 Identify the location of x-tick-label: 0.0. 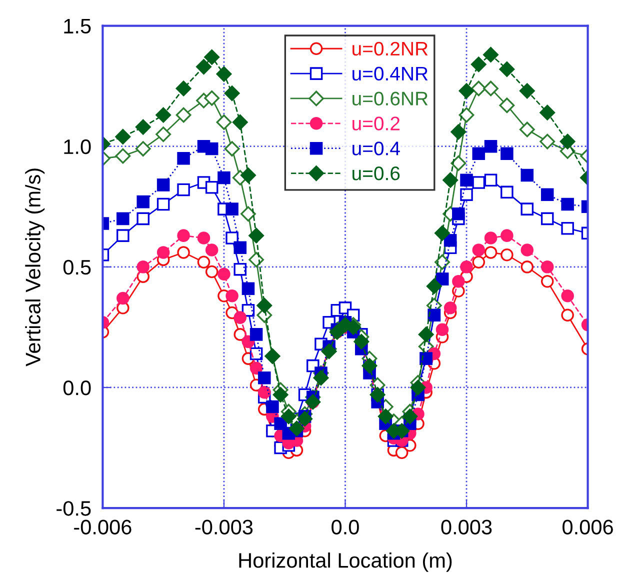
(345, 527).